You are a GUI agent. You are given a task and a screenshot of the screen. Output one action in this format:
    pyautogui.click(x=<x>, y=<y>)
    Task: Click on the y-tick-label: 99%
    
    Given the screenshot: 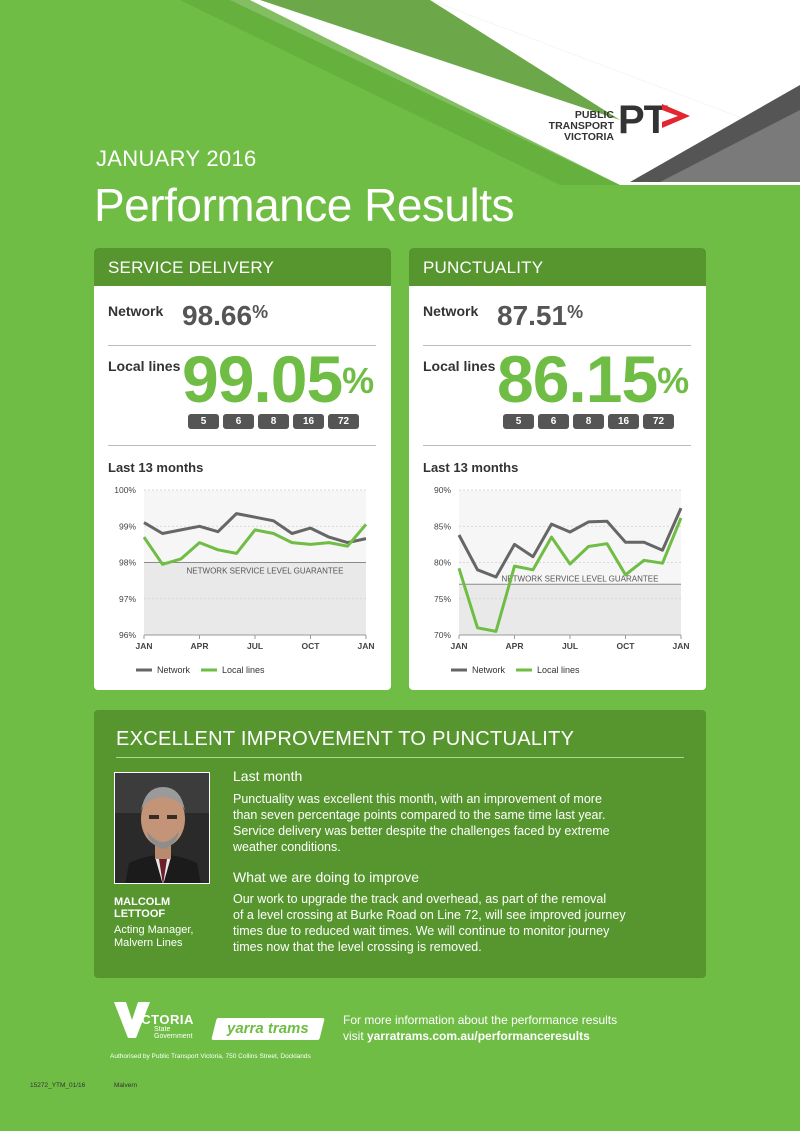 What is the action you would take?
    pyautogui.click(x=127, y=526)
    